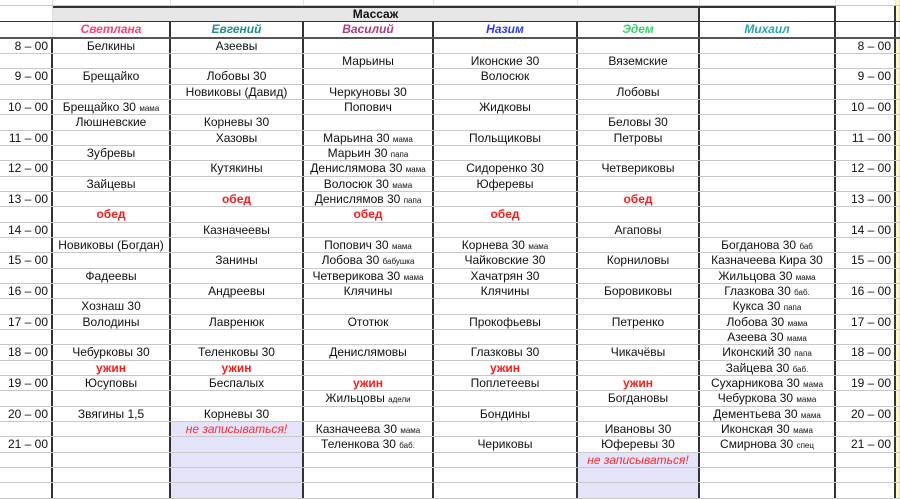 The width and height of the screenshot is (900, 499). Describe the element at coordinates (768, 368) in the screenshot. I see `appointment-cell: Зайцева 30 баб.` at that location.